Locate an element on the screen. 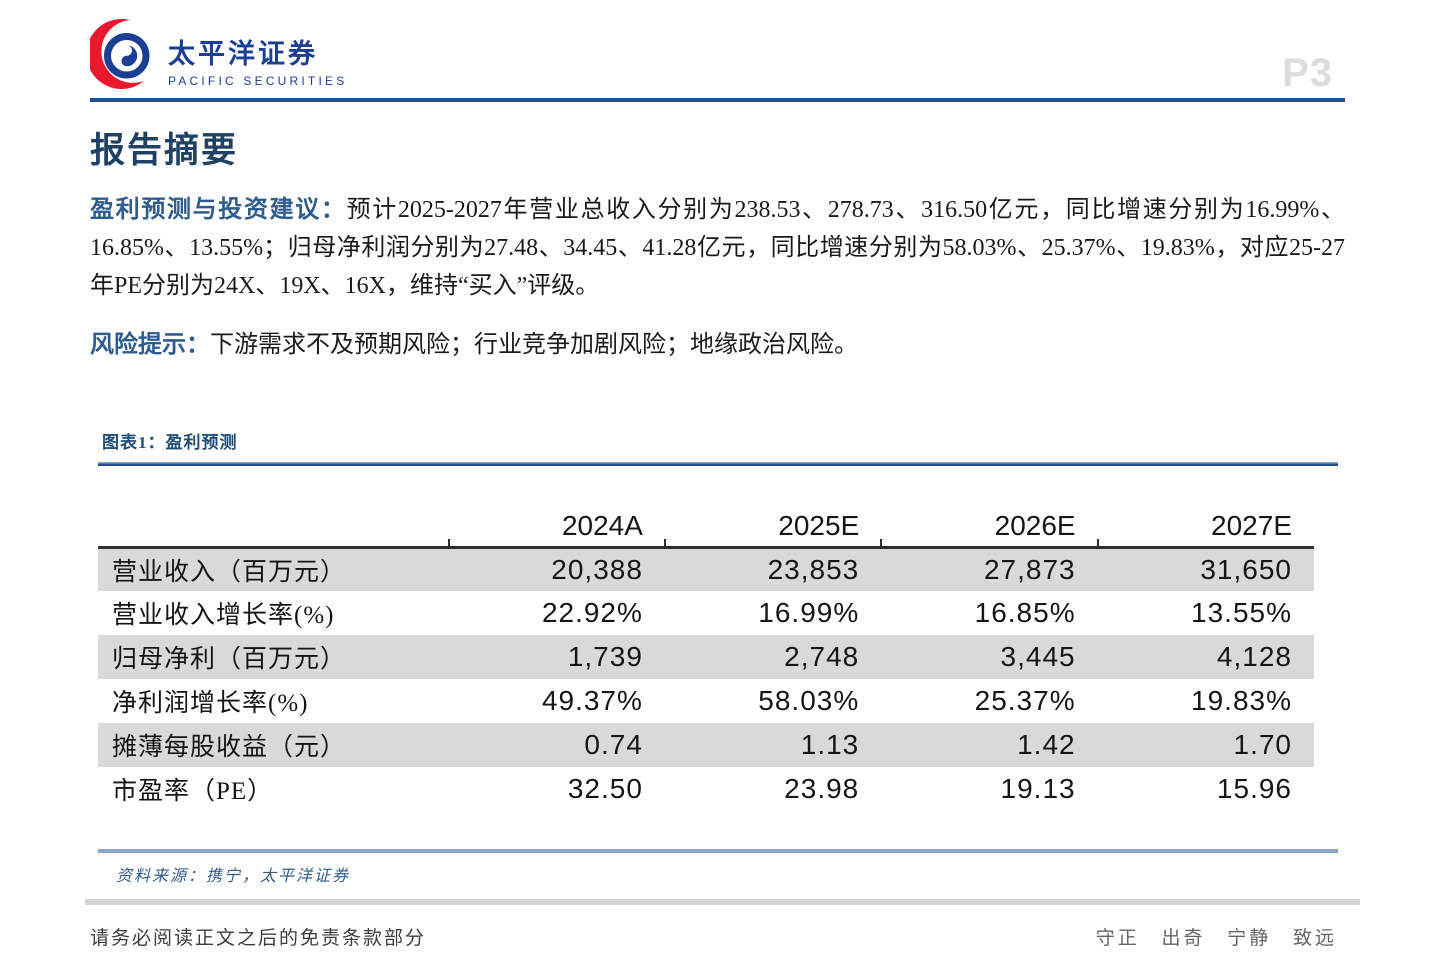 The image size is (1440, 965). row-label: 市盈率（PE） is located at coordinates (193, 791).